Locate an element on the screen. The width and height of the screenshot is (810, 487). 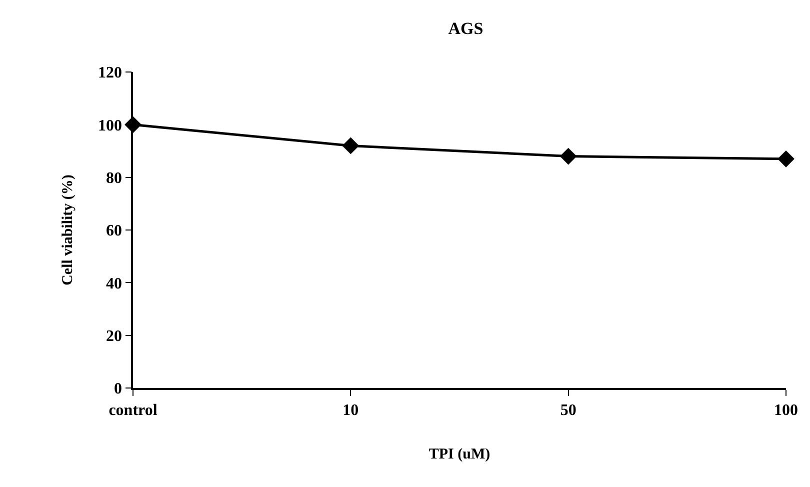
x-tick-label: 50 is located at coordinates (568, 410).